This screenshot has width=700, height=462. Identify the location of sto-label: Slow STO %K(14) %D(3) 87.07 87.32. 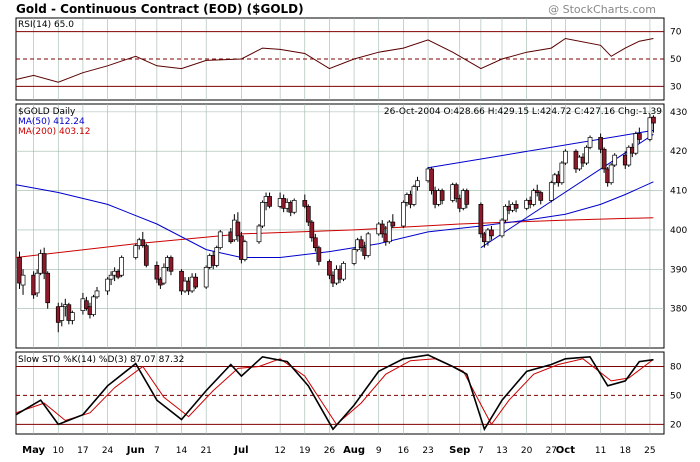
(101, 360).